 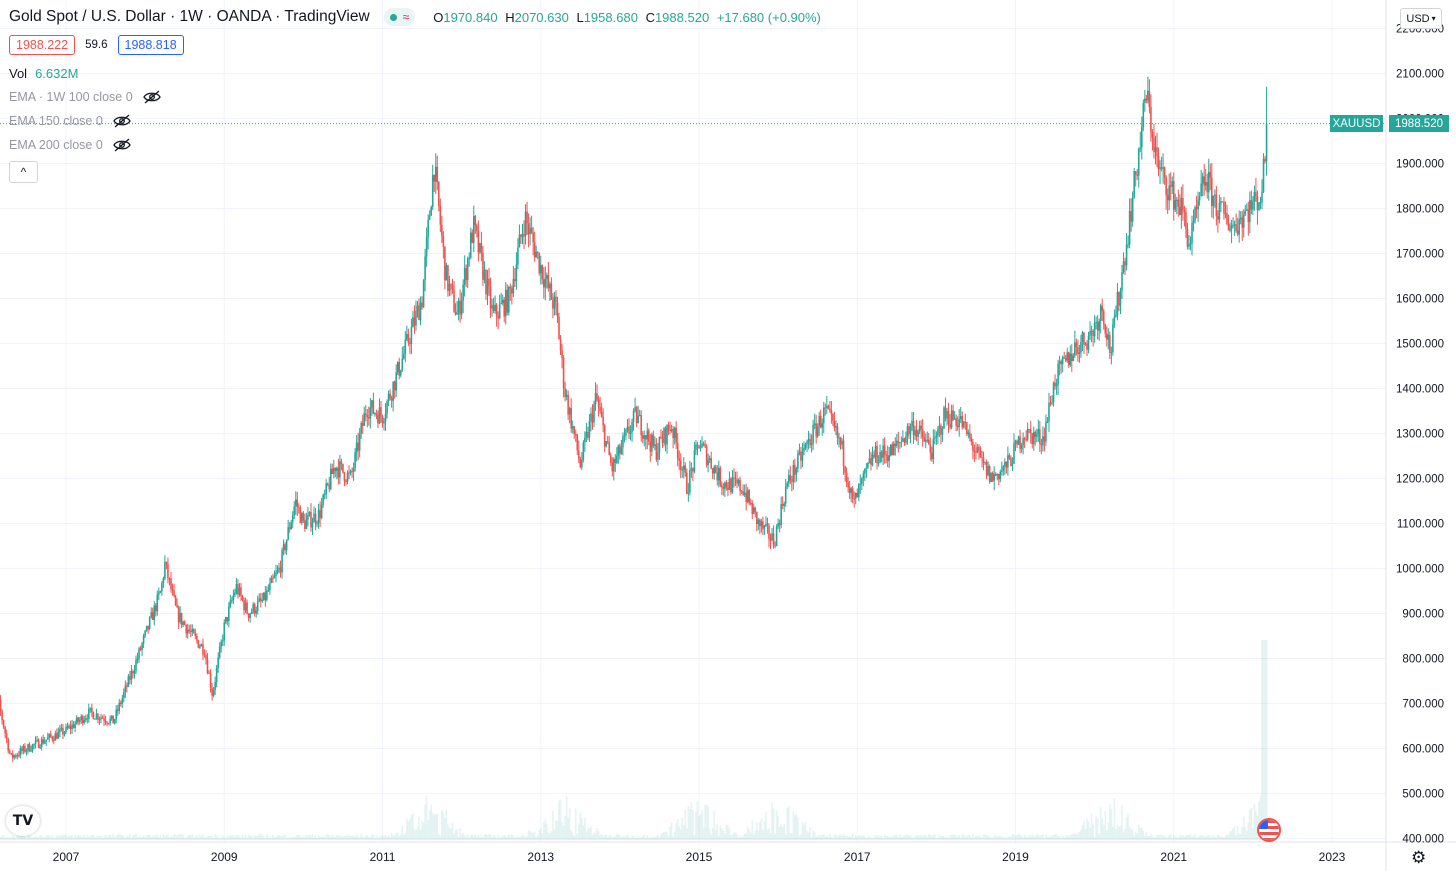 What do you see at coordinates (1421, 18) in the screenshot?
I see `currency-select: USD ▾` at bounding box center [1421, 18].